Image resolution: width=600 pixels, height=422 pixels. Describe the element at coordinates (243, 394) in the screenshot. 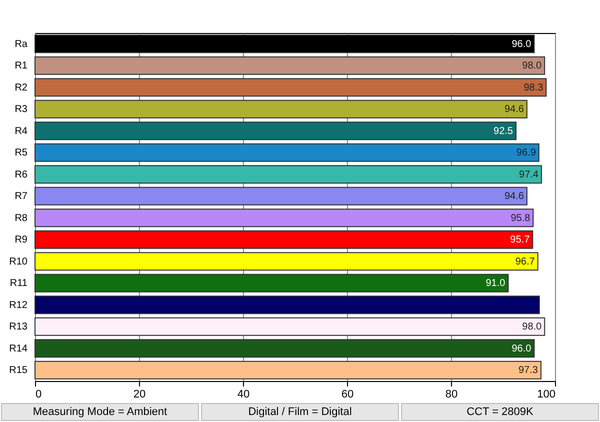

I see `x-tick-label: 40` at that location.